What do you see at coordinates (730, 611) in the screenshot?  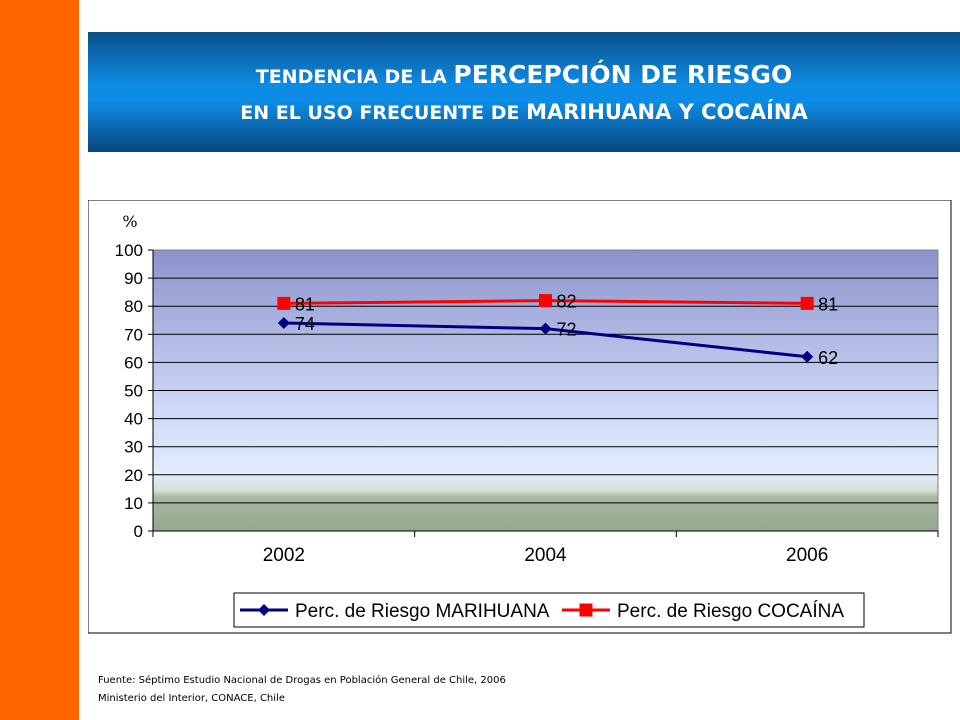 I see `legend-label-cocaina: Perc. de Riesgo COCAÍNA` at bounding box center [730, 611].